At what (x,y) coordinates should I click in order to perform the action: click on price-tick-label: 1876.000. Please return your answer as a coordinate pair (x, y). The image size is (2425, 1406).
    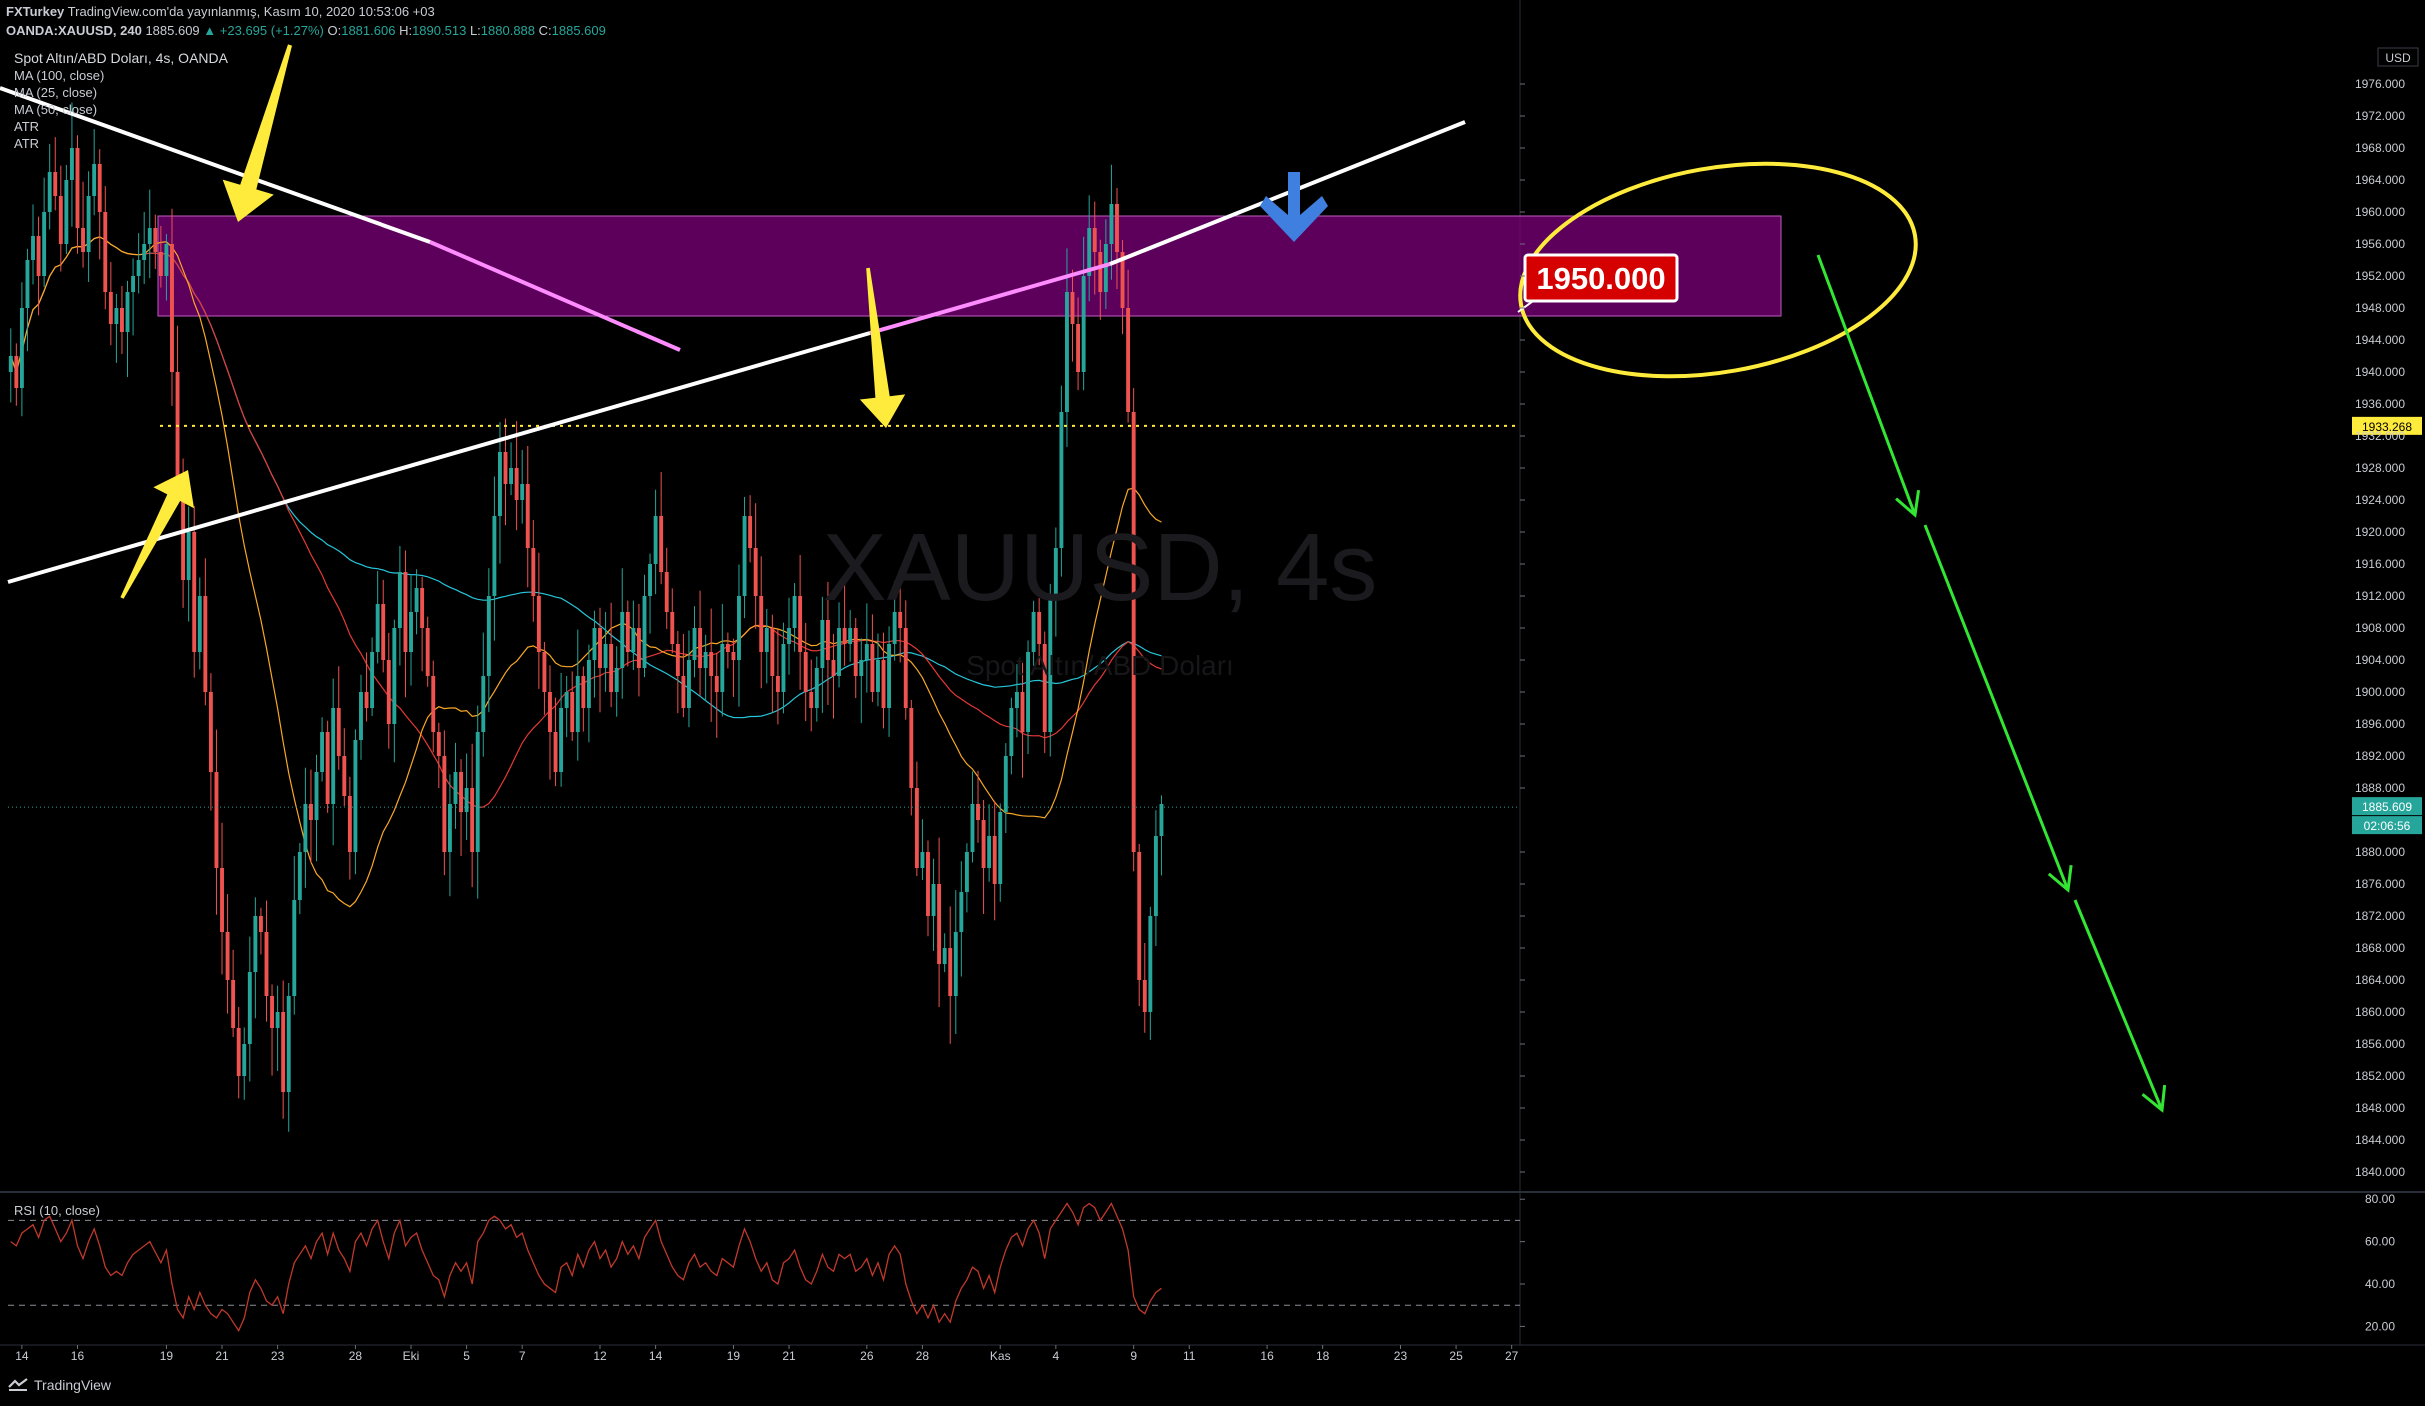
    Looking at the image, I should click on (2380, 884).